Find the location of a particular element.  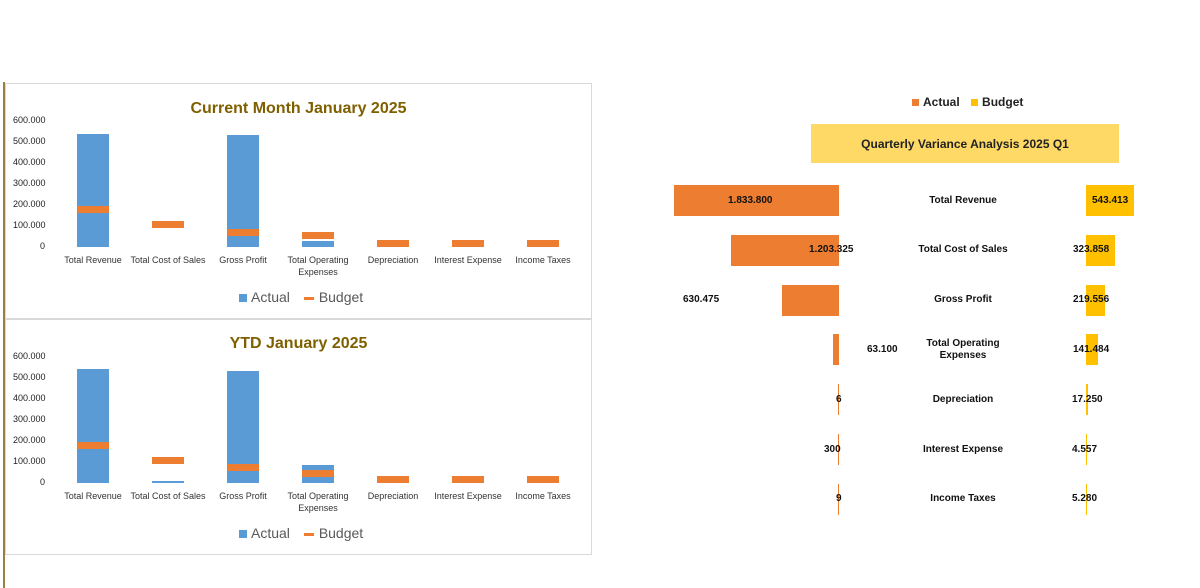

budget-value-label: 219.556 is located at coordinates (1091, 300).